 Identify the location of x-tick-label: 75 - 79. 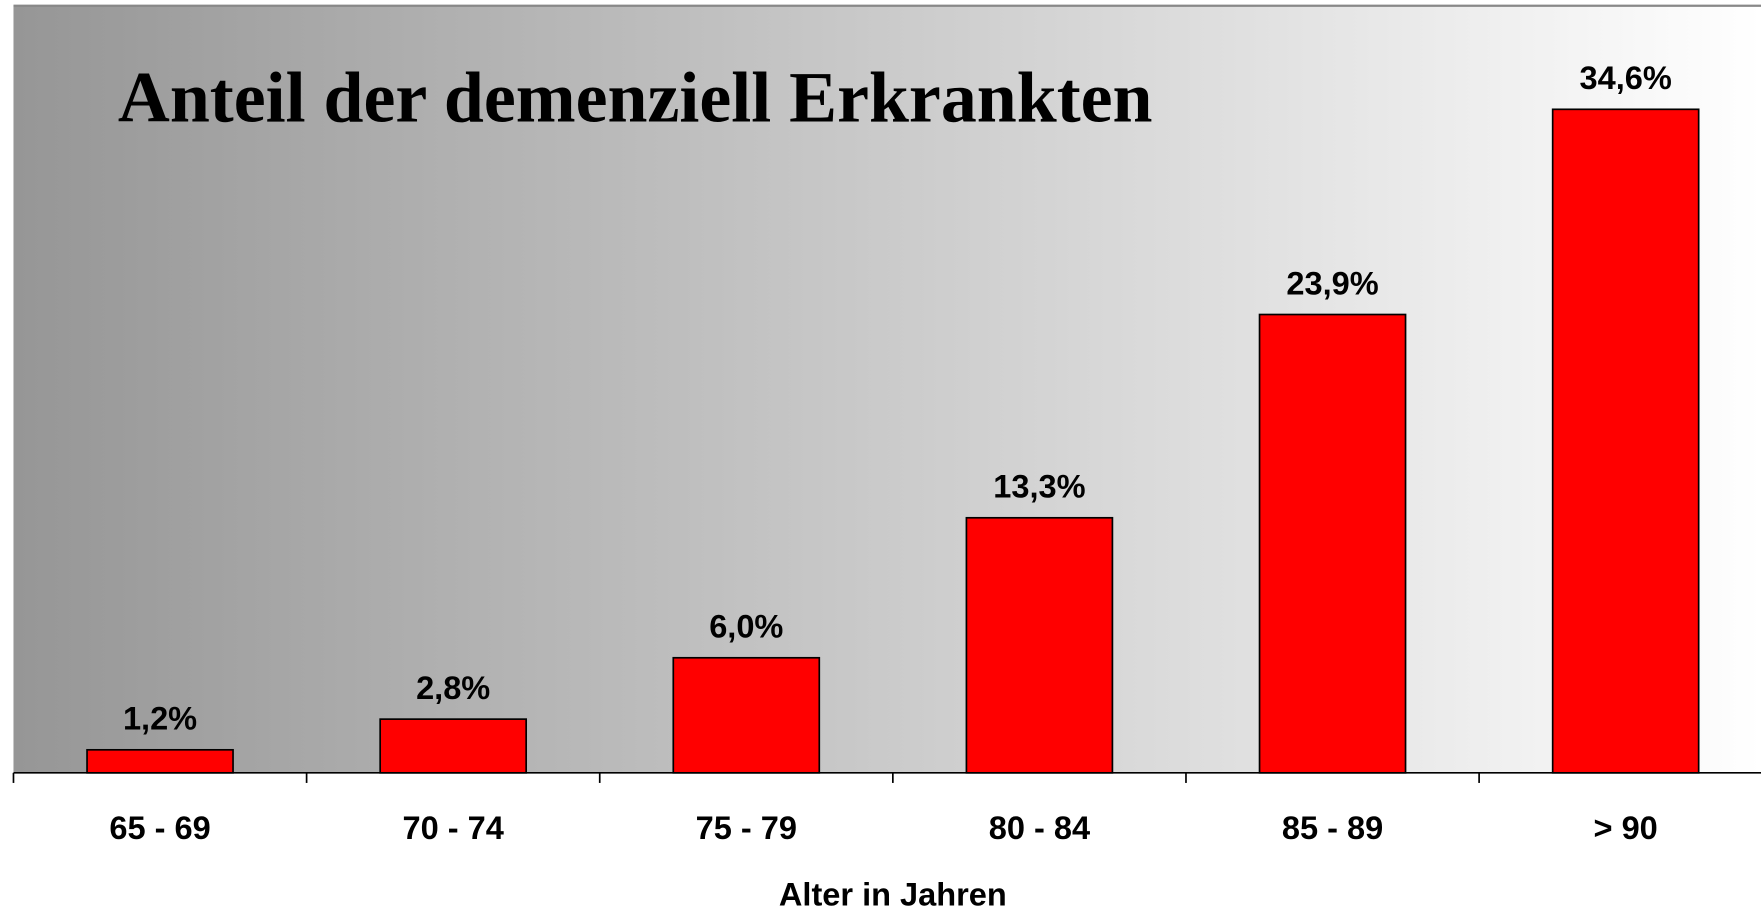
(746, 828).